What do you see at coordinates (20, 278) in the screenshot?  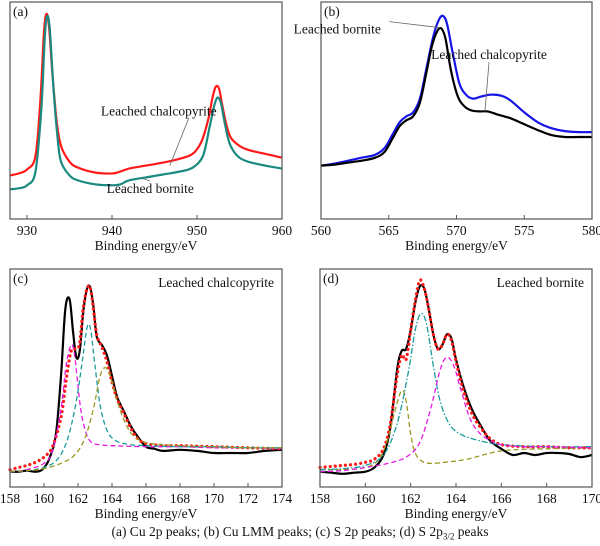 I see `panel-label: (c)` at bounding box center [20, 278].